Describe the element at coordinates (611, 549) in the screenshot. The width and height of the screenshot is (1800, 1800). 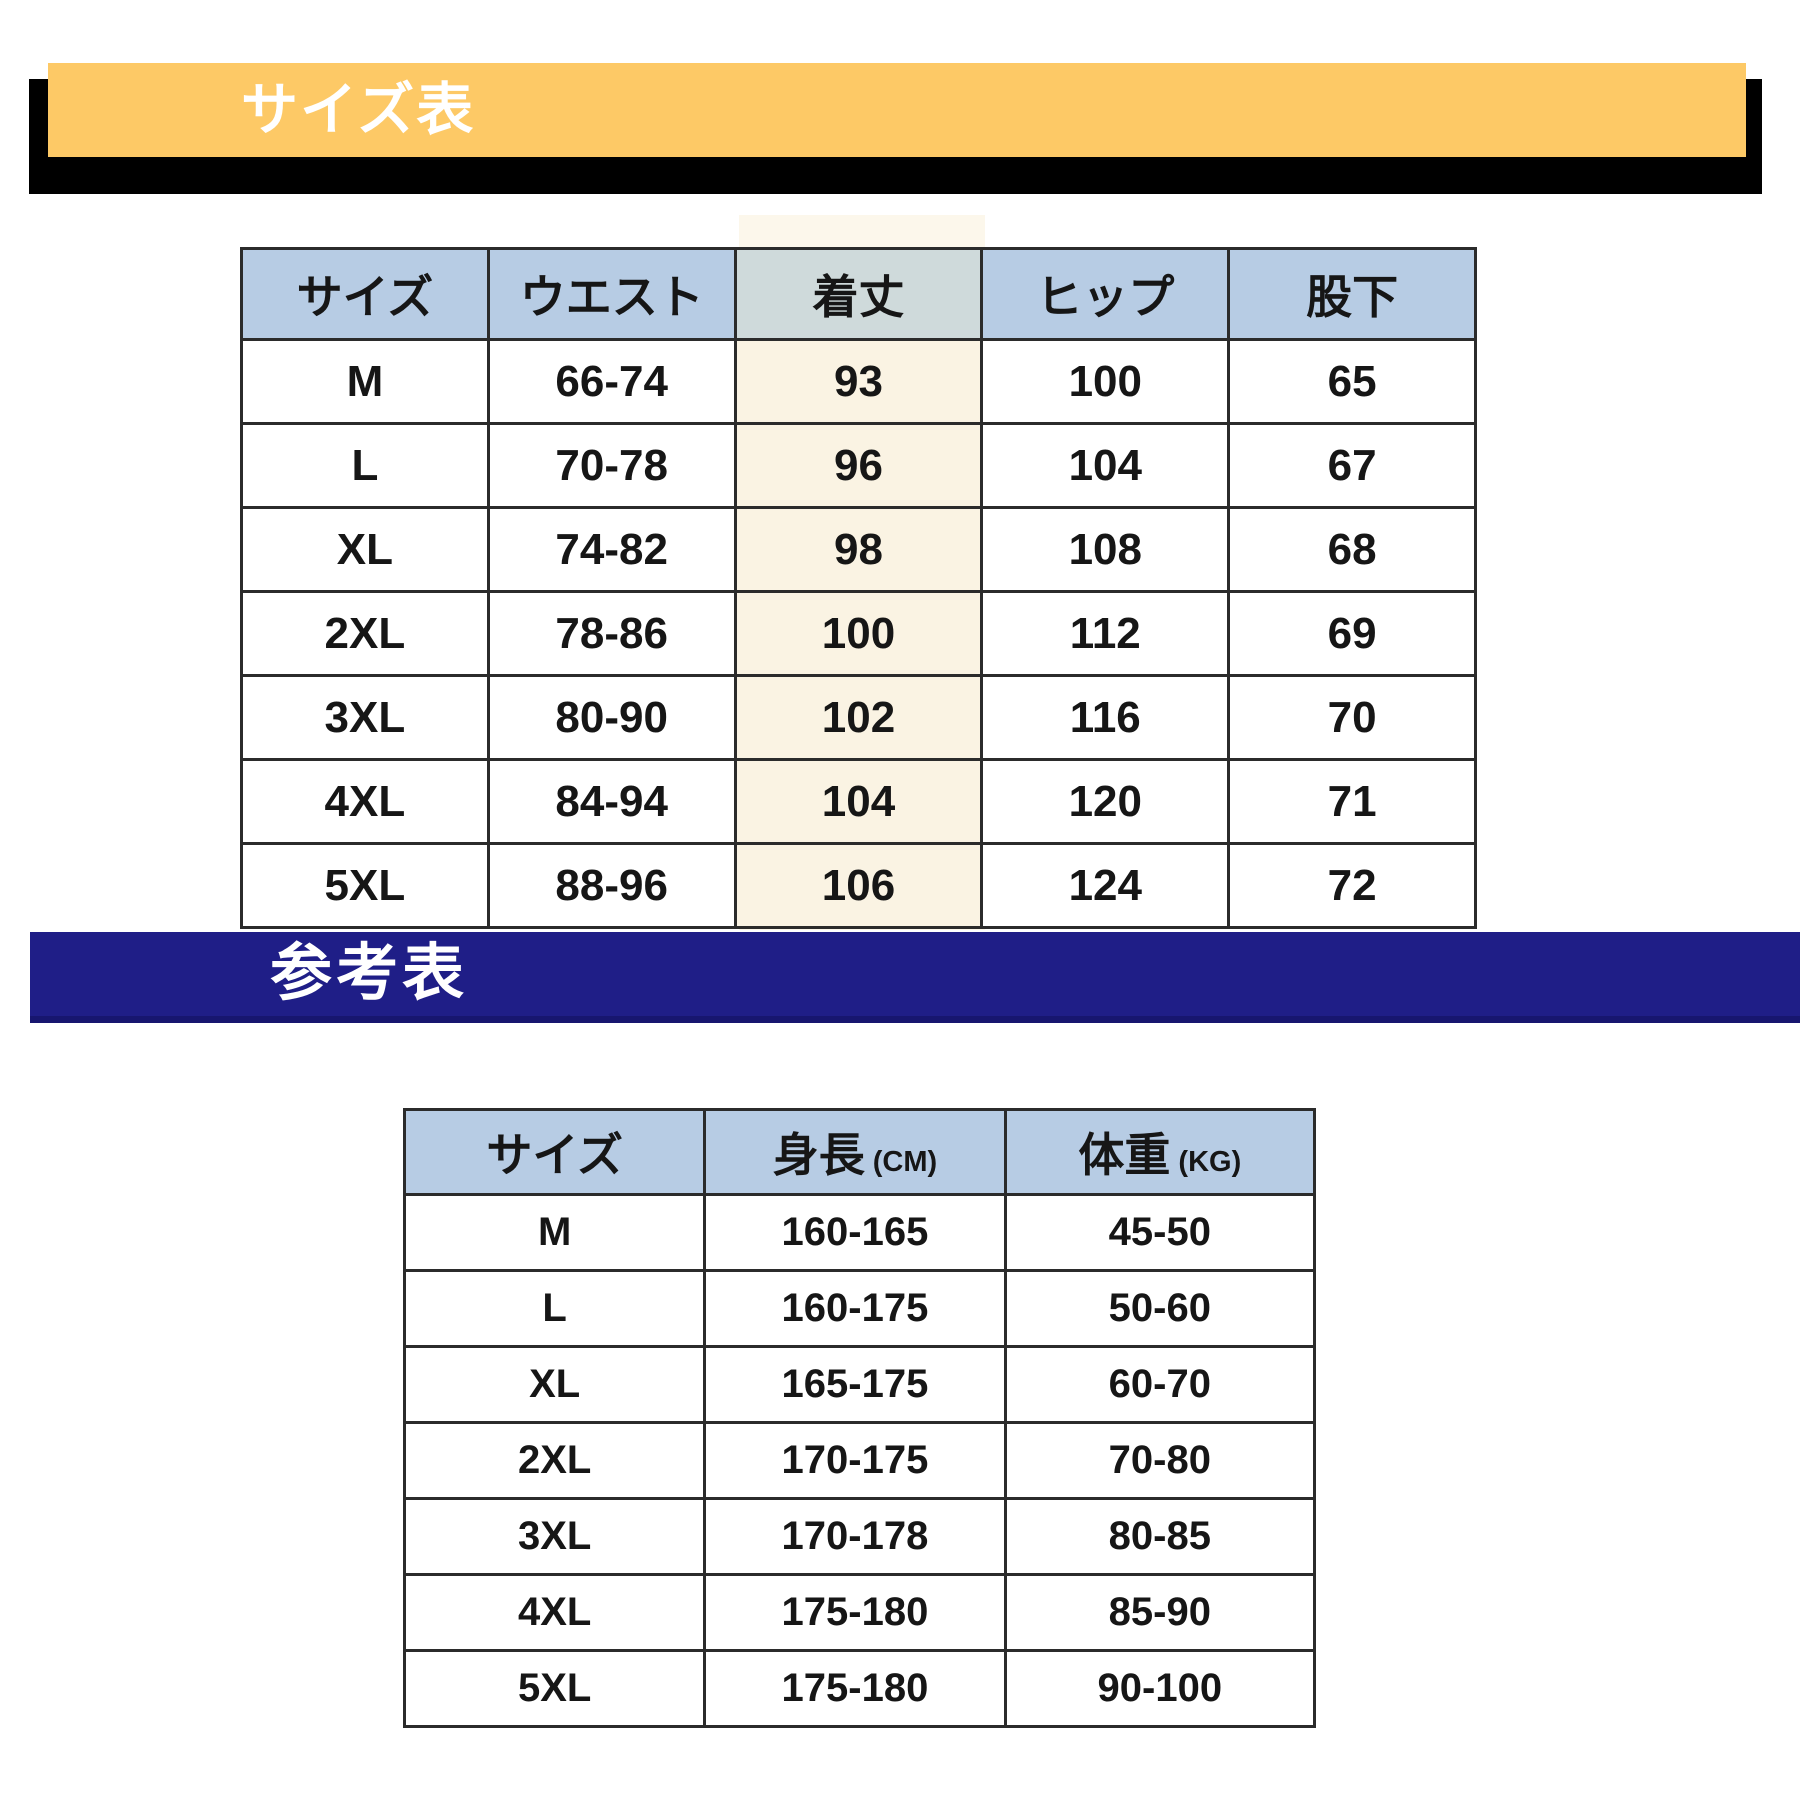
I see `measurement-cell: 74-82` at that location.